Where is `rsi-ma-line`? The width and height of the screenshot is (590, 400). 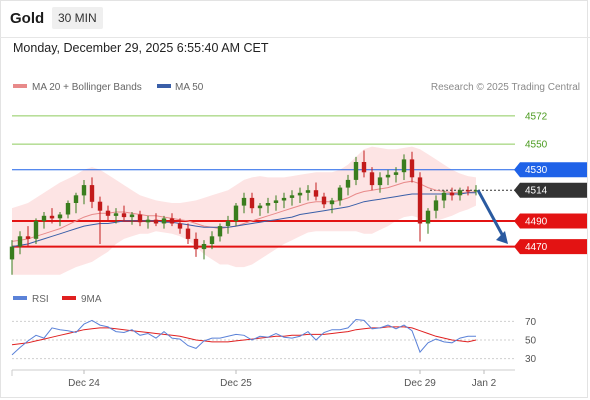
rsi-ma-line is located at coordinates (244, 336).